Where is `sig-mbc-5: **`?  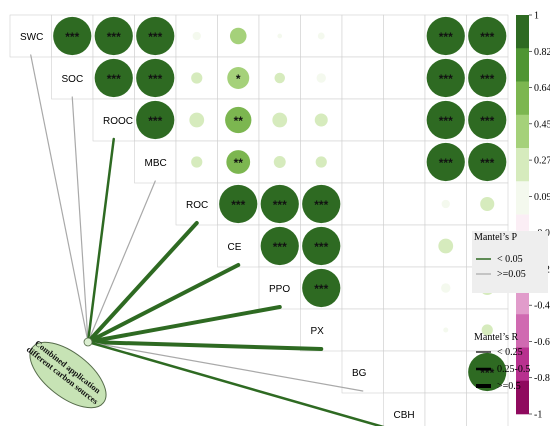
sig-mbc-5: ** is located at coordinates (239, 163).